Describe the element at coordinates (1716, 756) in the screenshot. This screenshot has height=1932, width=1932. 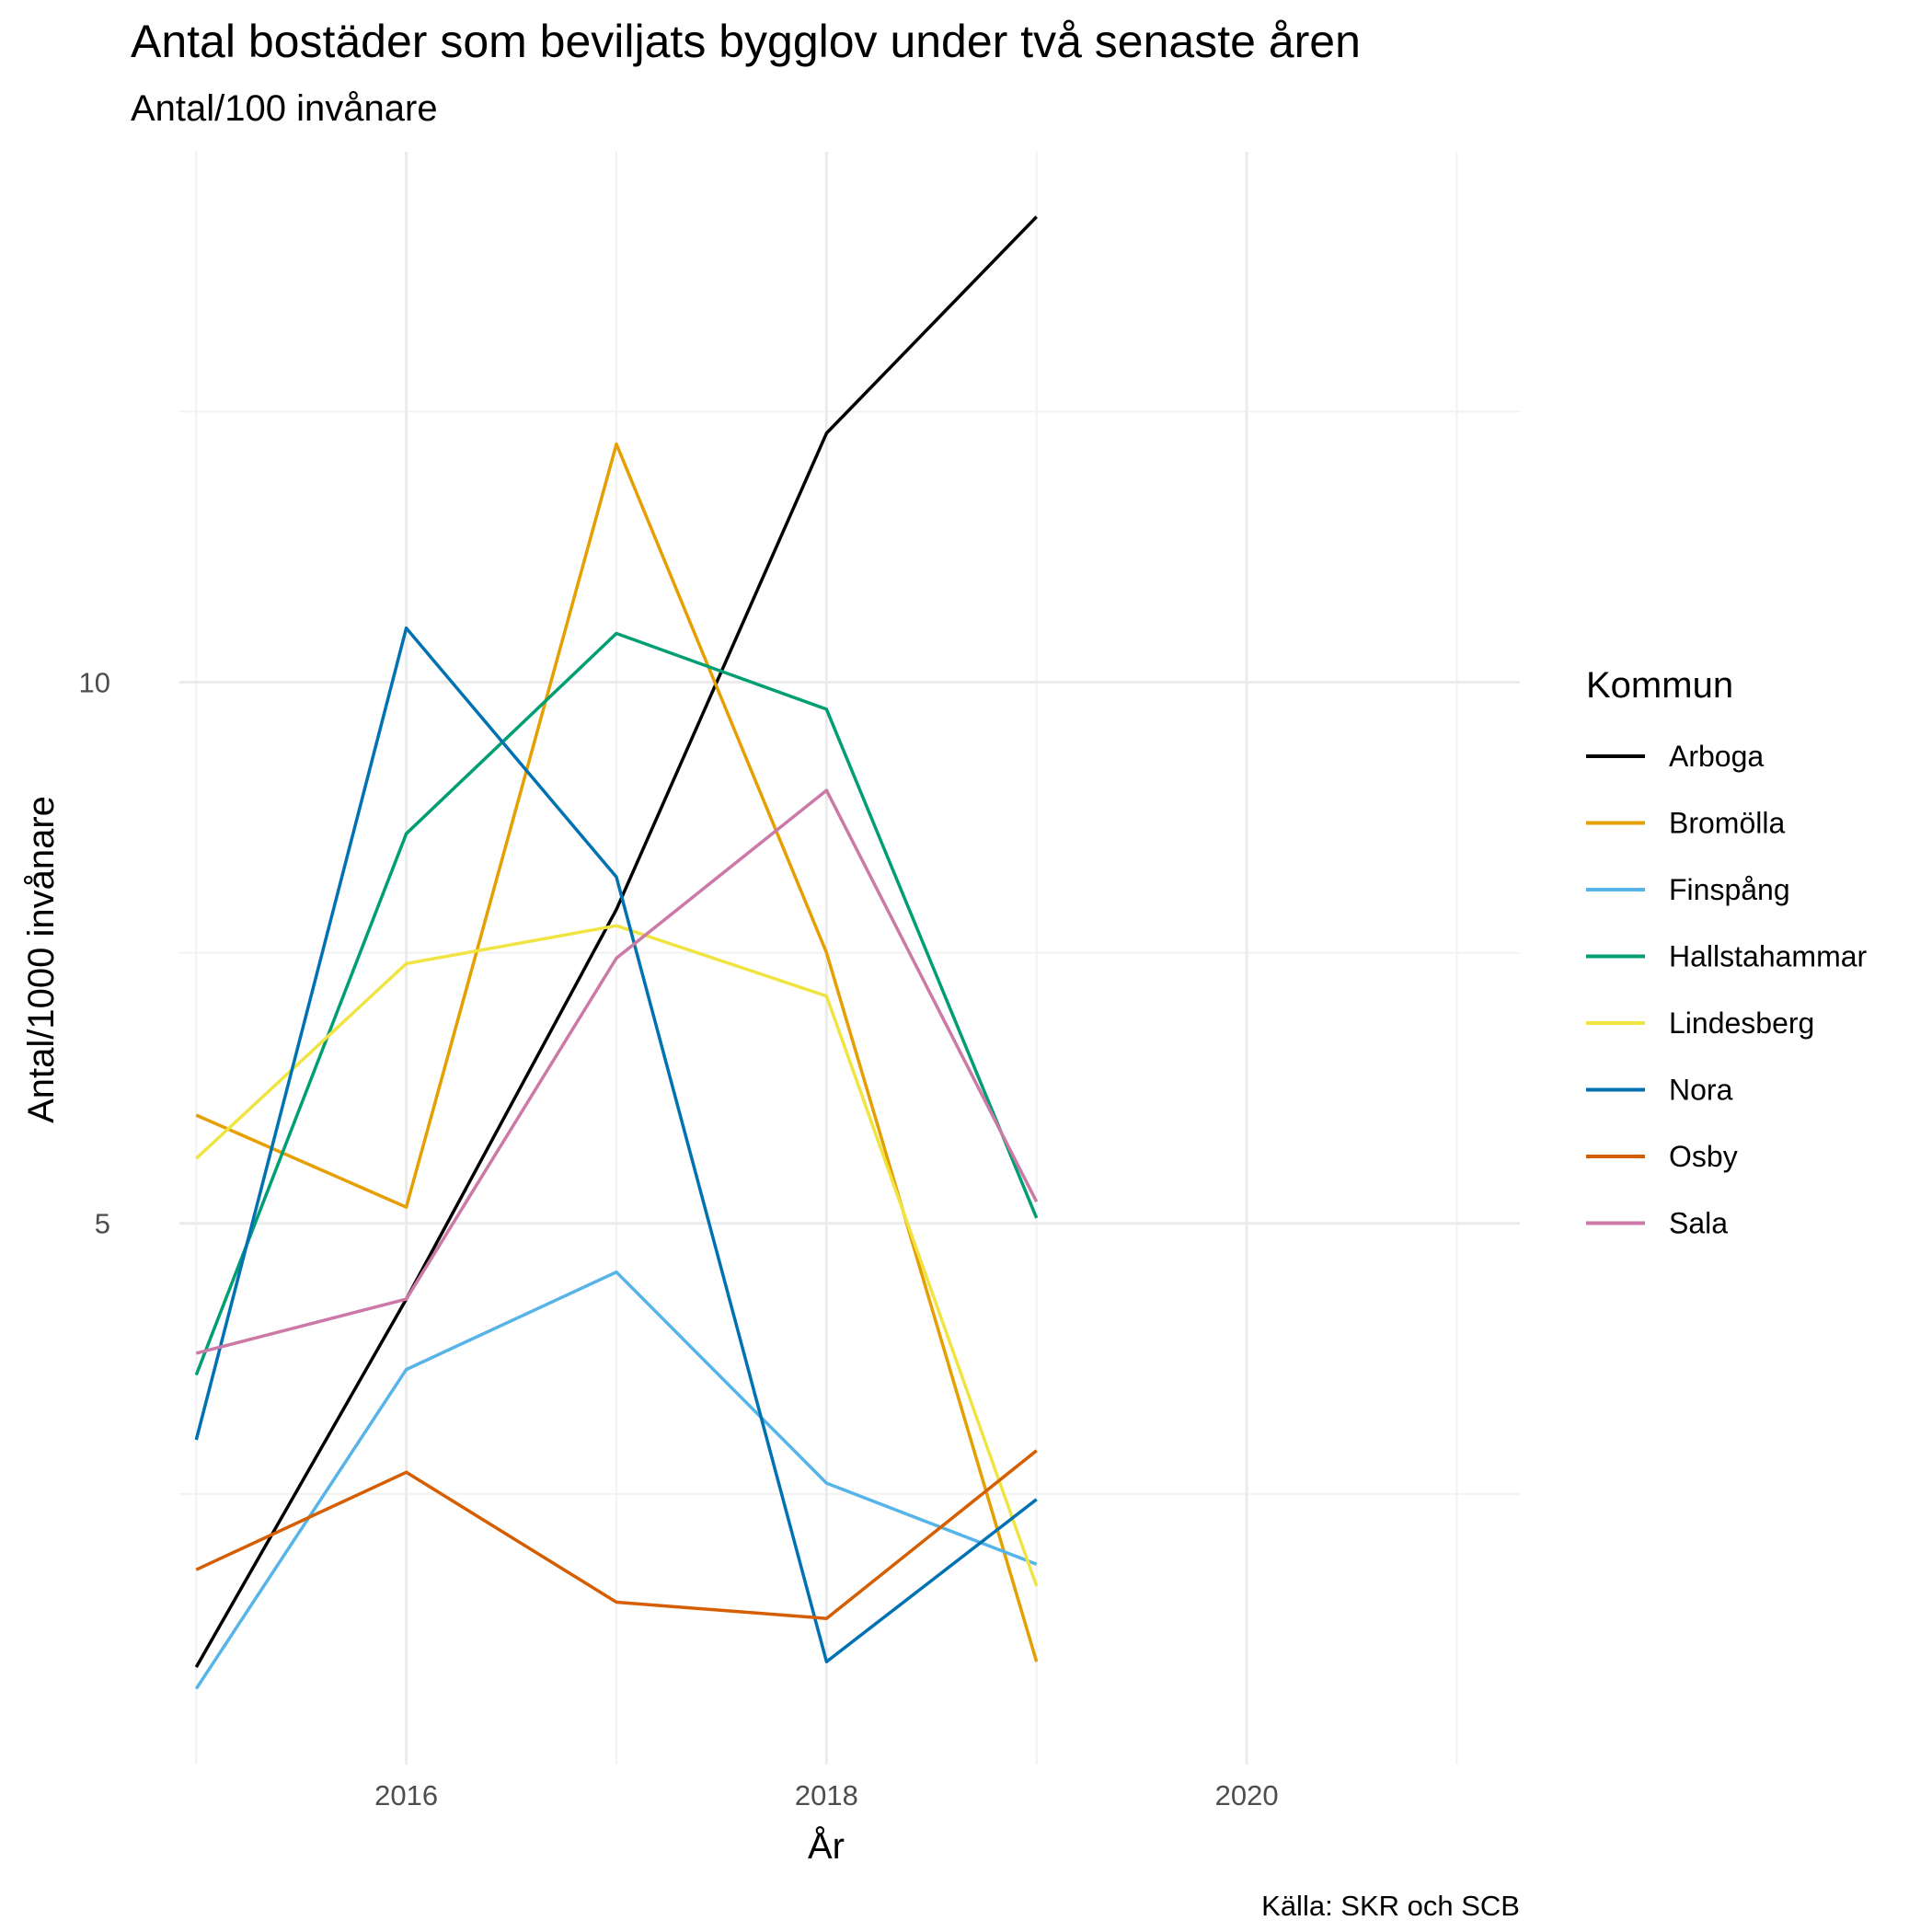
I see `legend-label: Arboga` at that location.